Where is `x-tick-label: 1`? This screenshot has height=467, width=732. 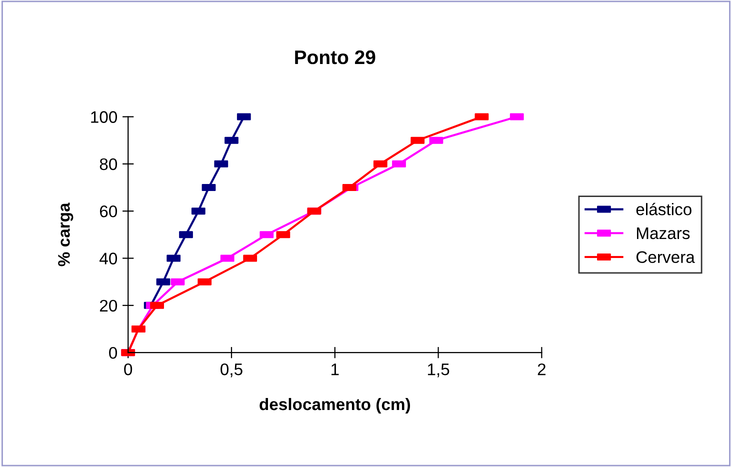
x-tick-label: 1 is located at coordinates (335, 370).